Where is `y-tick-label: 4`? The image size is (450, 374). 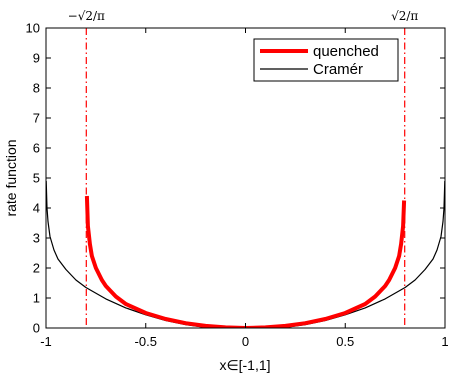 y-tick-label: 4 is located at coordinates (36, 208).